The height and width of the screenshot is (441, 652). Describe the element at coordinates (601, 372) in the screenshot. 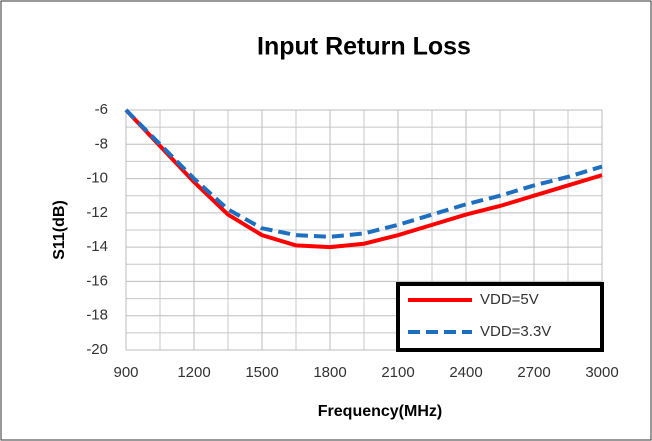

I see `x-tick-label: 3000` at that location.